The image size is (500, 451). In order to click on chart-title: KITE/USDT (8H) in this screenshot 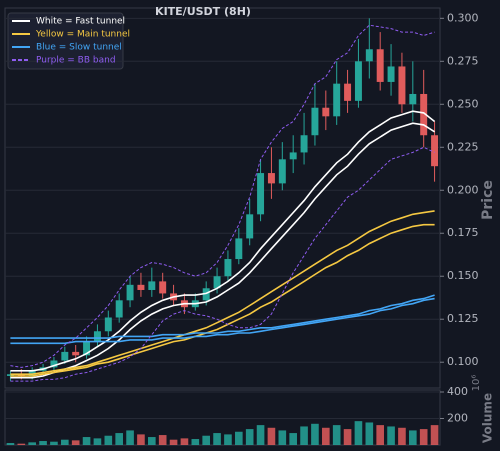, I will do `click(203, 11)`.